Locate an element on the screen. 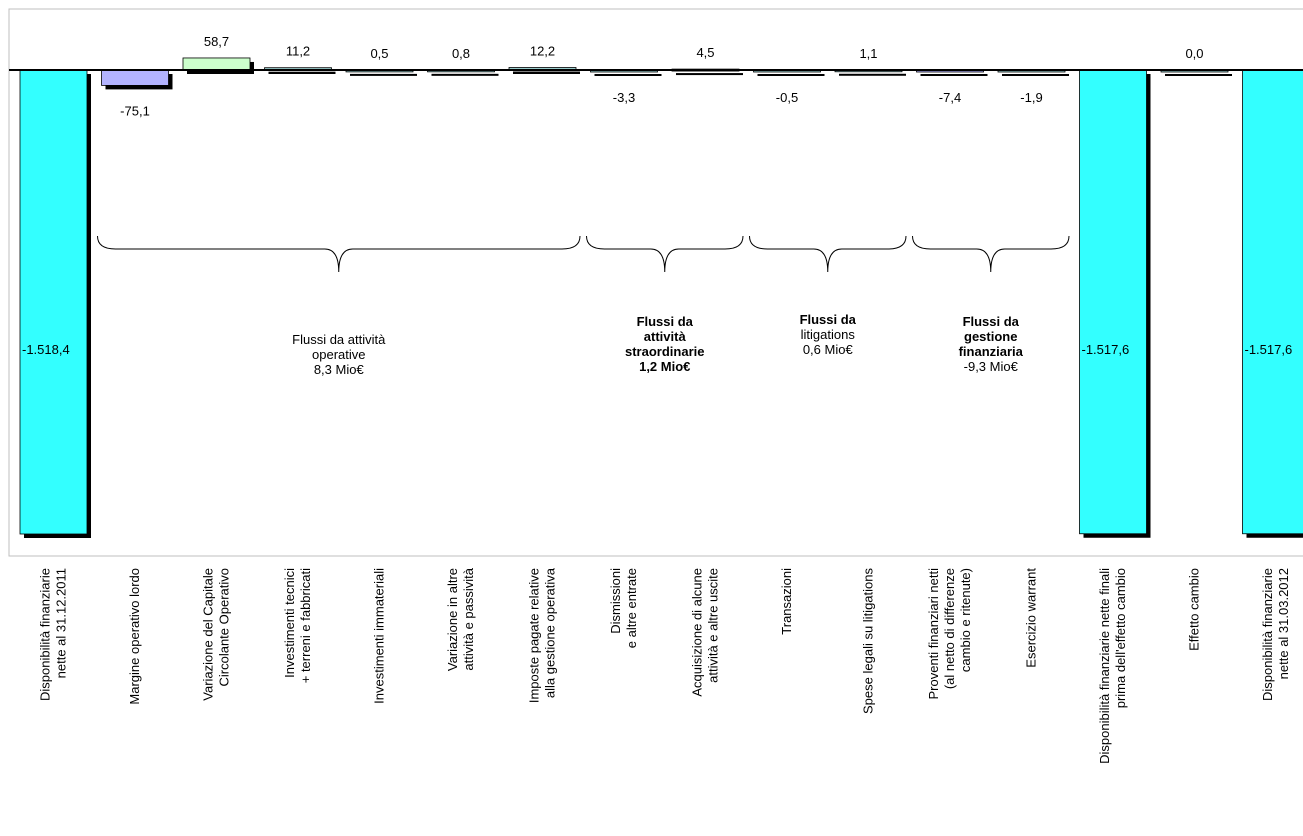 This screenshot has height=836, width=1303. group-label-line: -9,3 Mio€ is located at coordinates (991, 366).